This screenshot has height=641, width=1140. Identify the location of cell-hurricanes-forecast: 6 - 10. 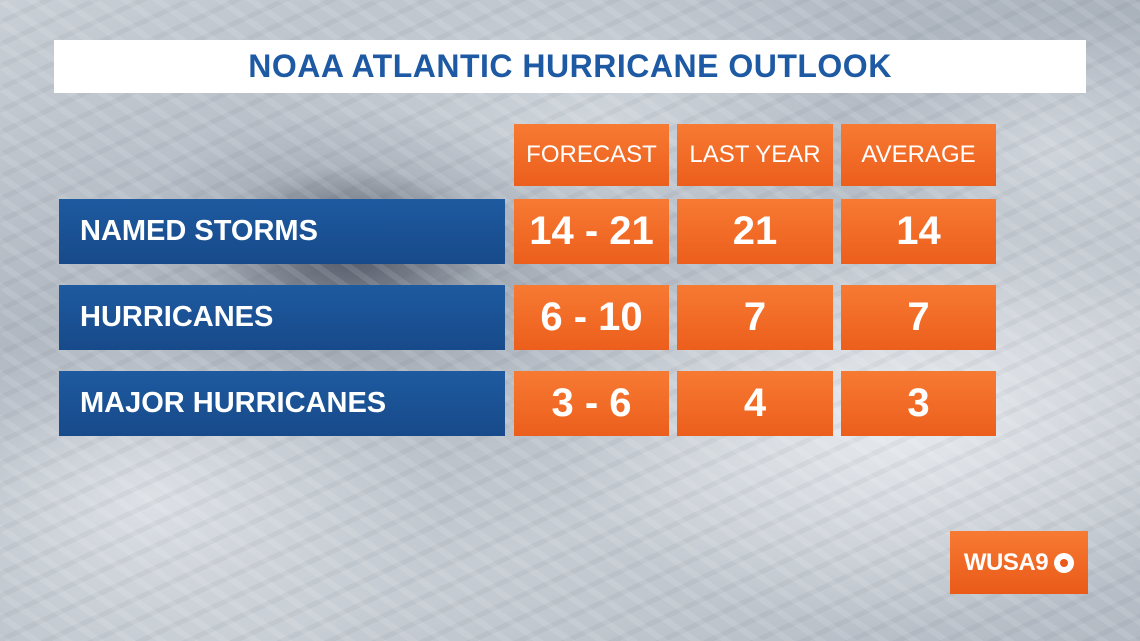
(591, 317).